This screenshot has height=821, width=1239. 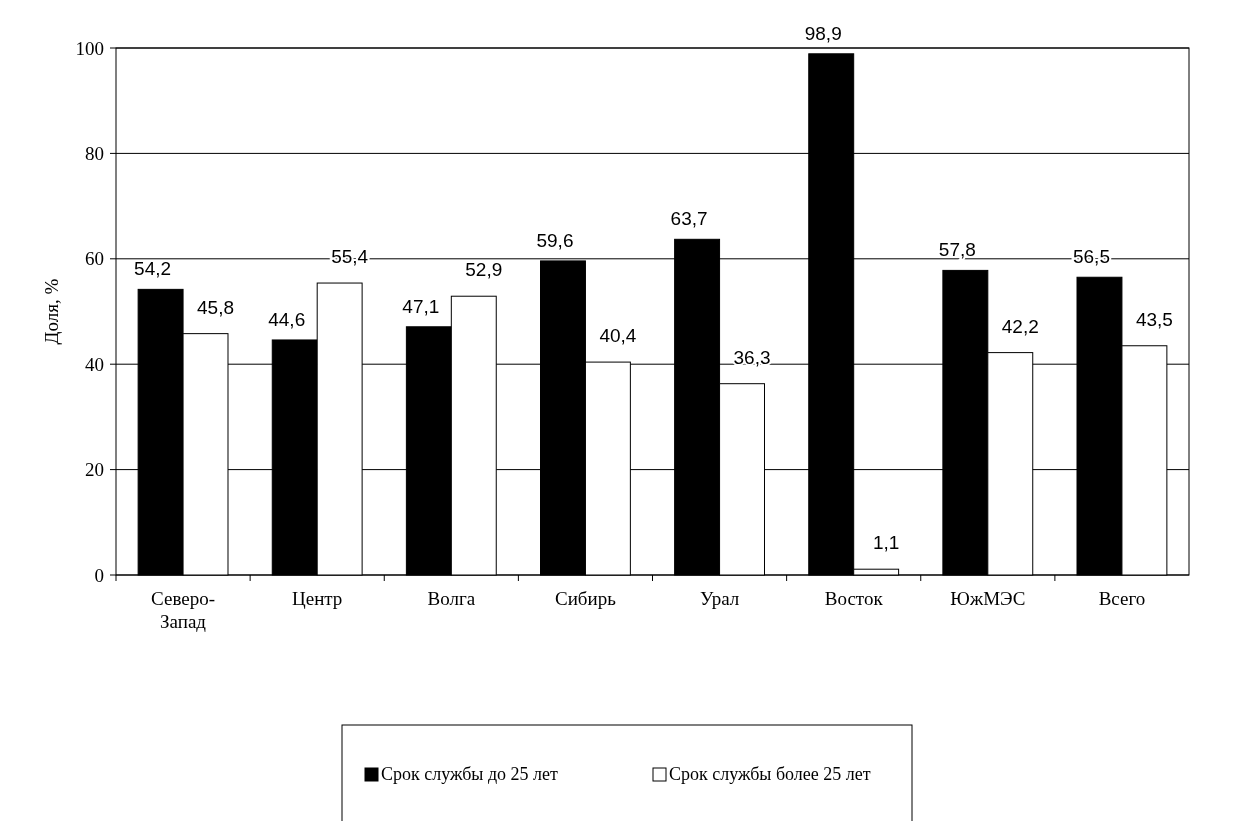 What do you see at coordinates (89, 48) in the screenshot?
I see `y-tick-label: 100` at bounding box center [89, 48].